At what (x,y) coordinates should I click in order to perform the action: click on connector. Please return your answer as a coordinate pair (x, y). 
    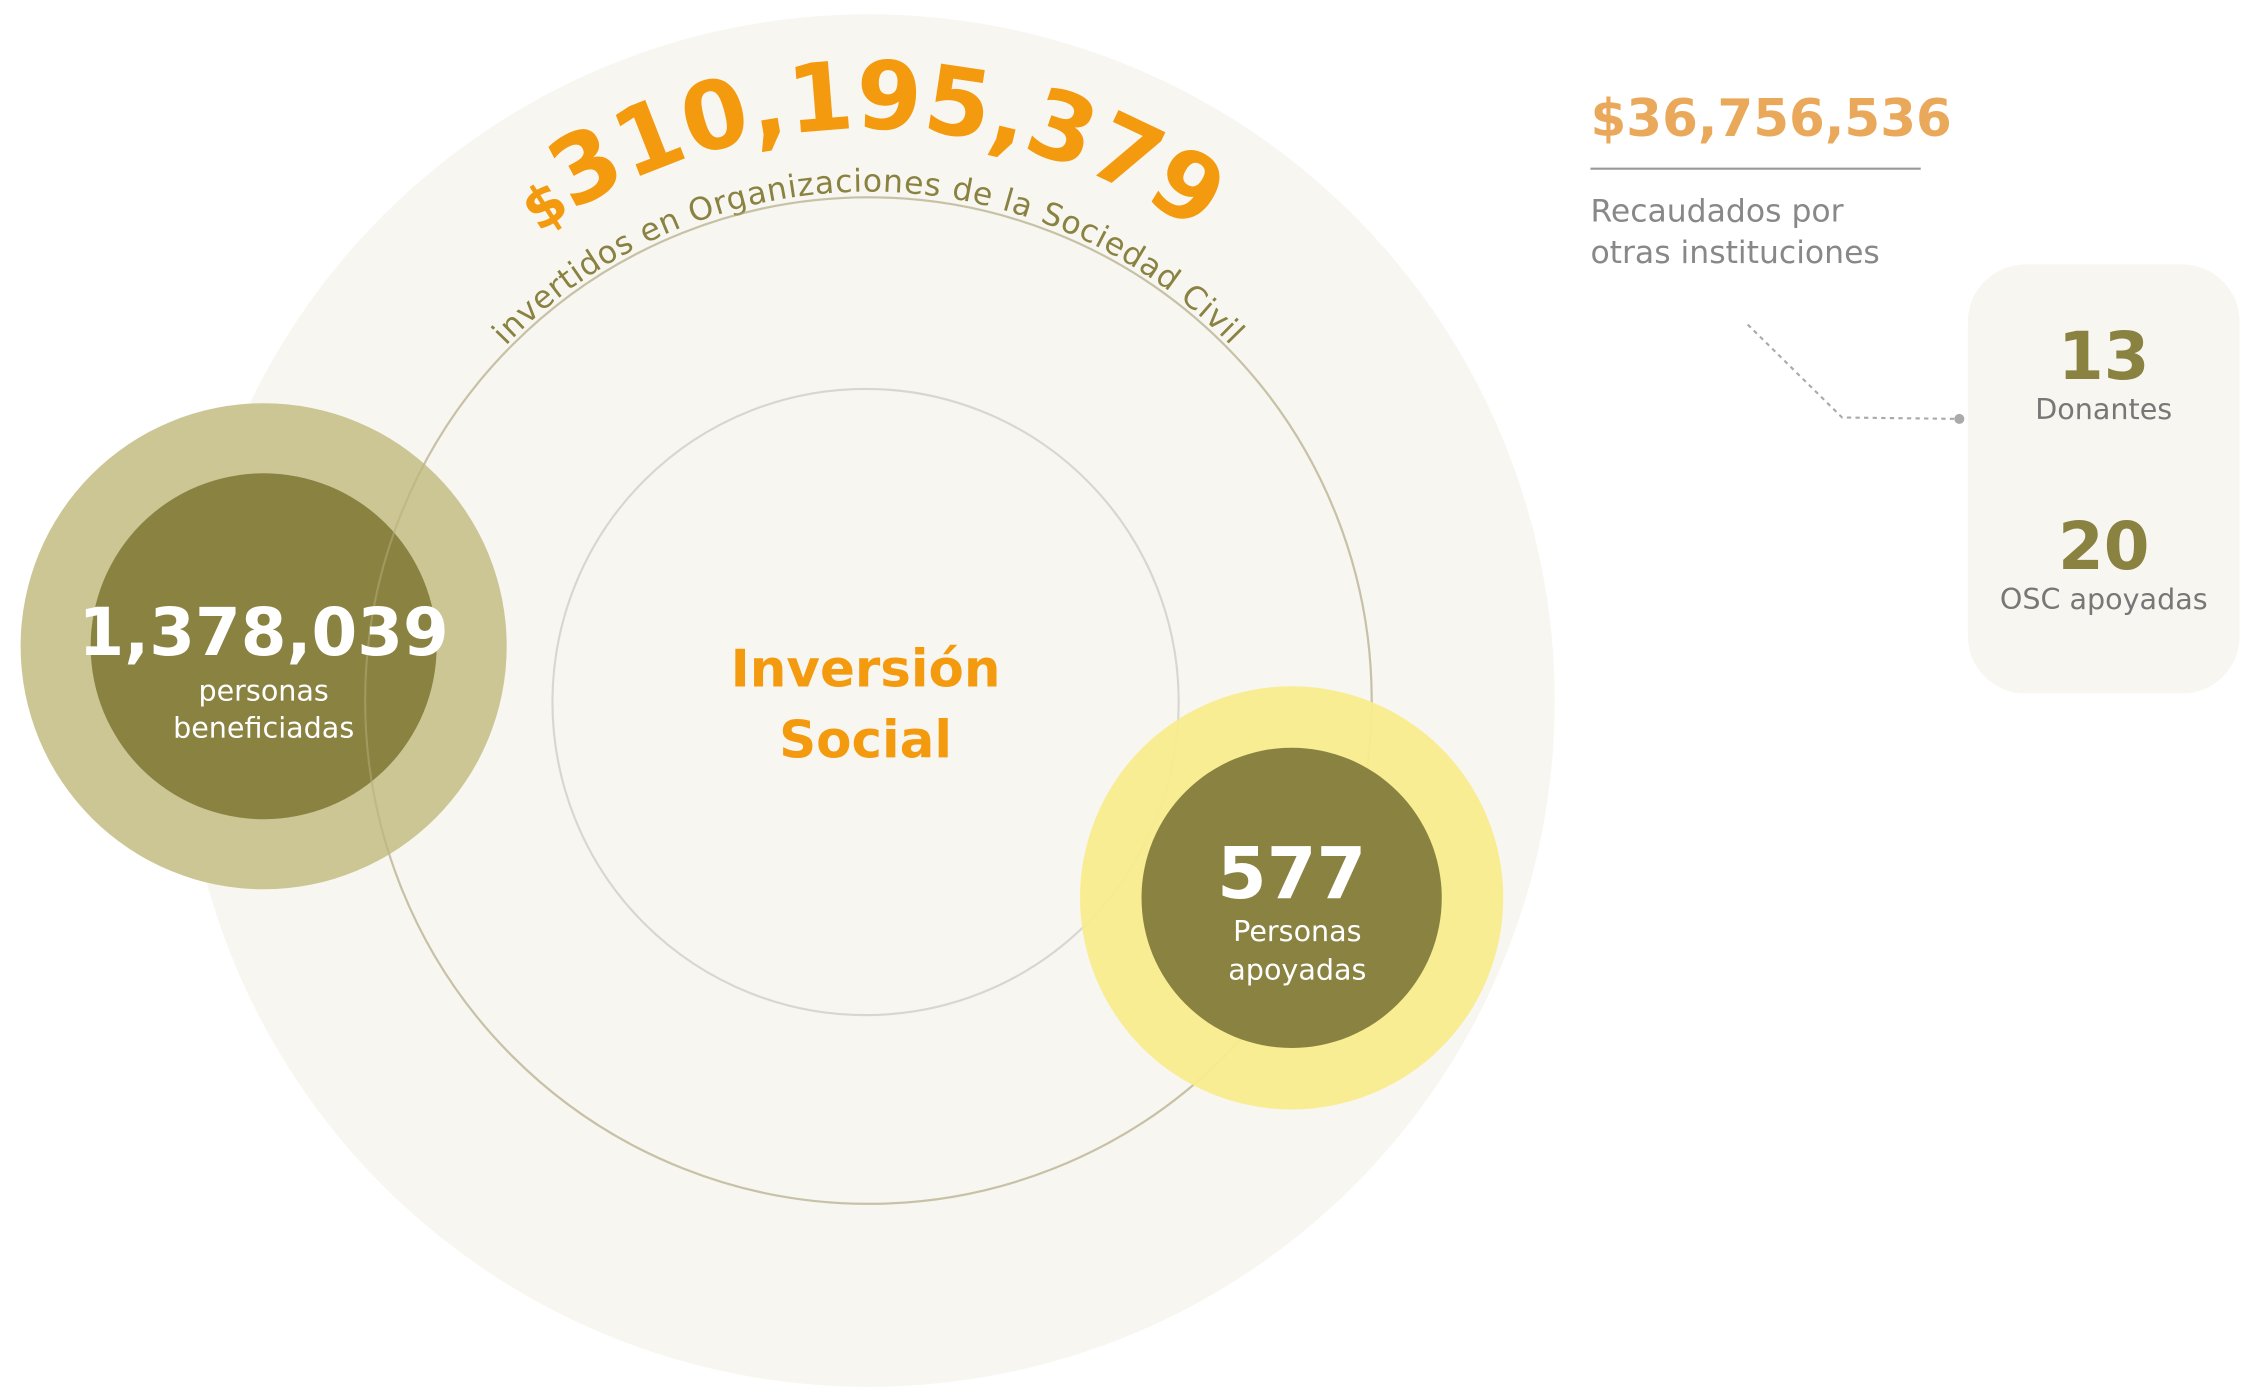
    Looking at the image, I should click on (1853, 371).